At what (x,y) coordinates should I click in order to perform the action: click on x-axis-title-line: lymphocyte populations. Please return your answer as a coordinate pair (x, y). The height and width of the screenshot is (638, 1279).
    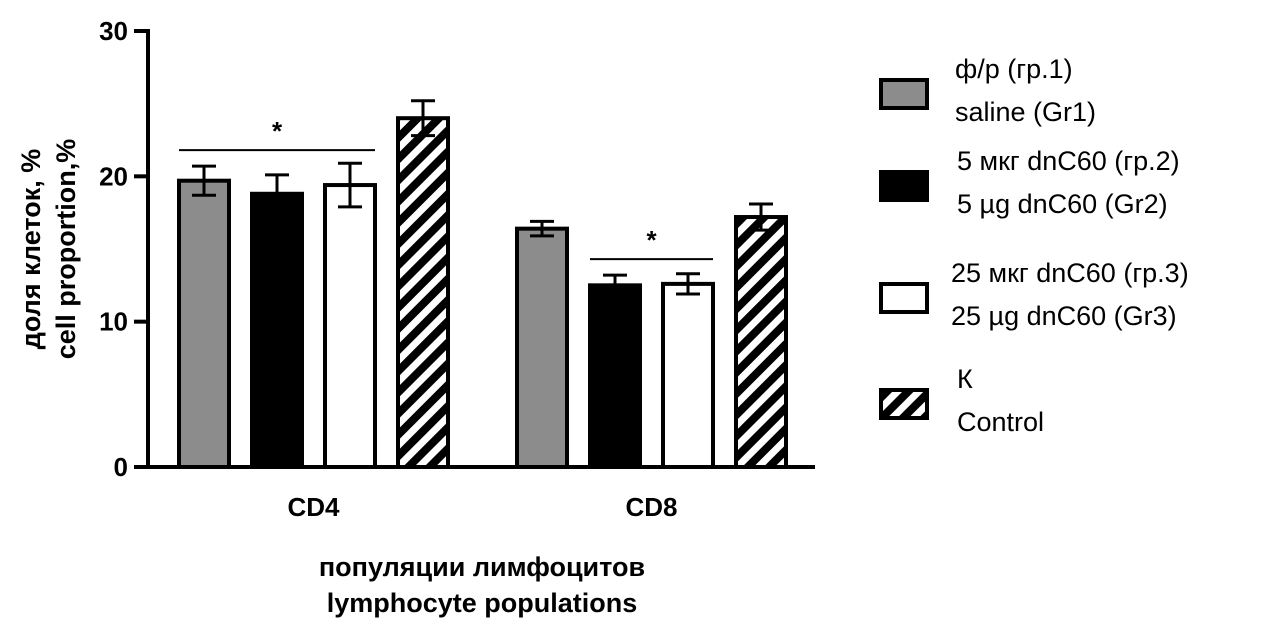
    Looking at the image, I should click on (482, 603).